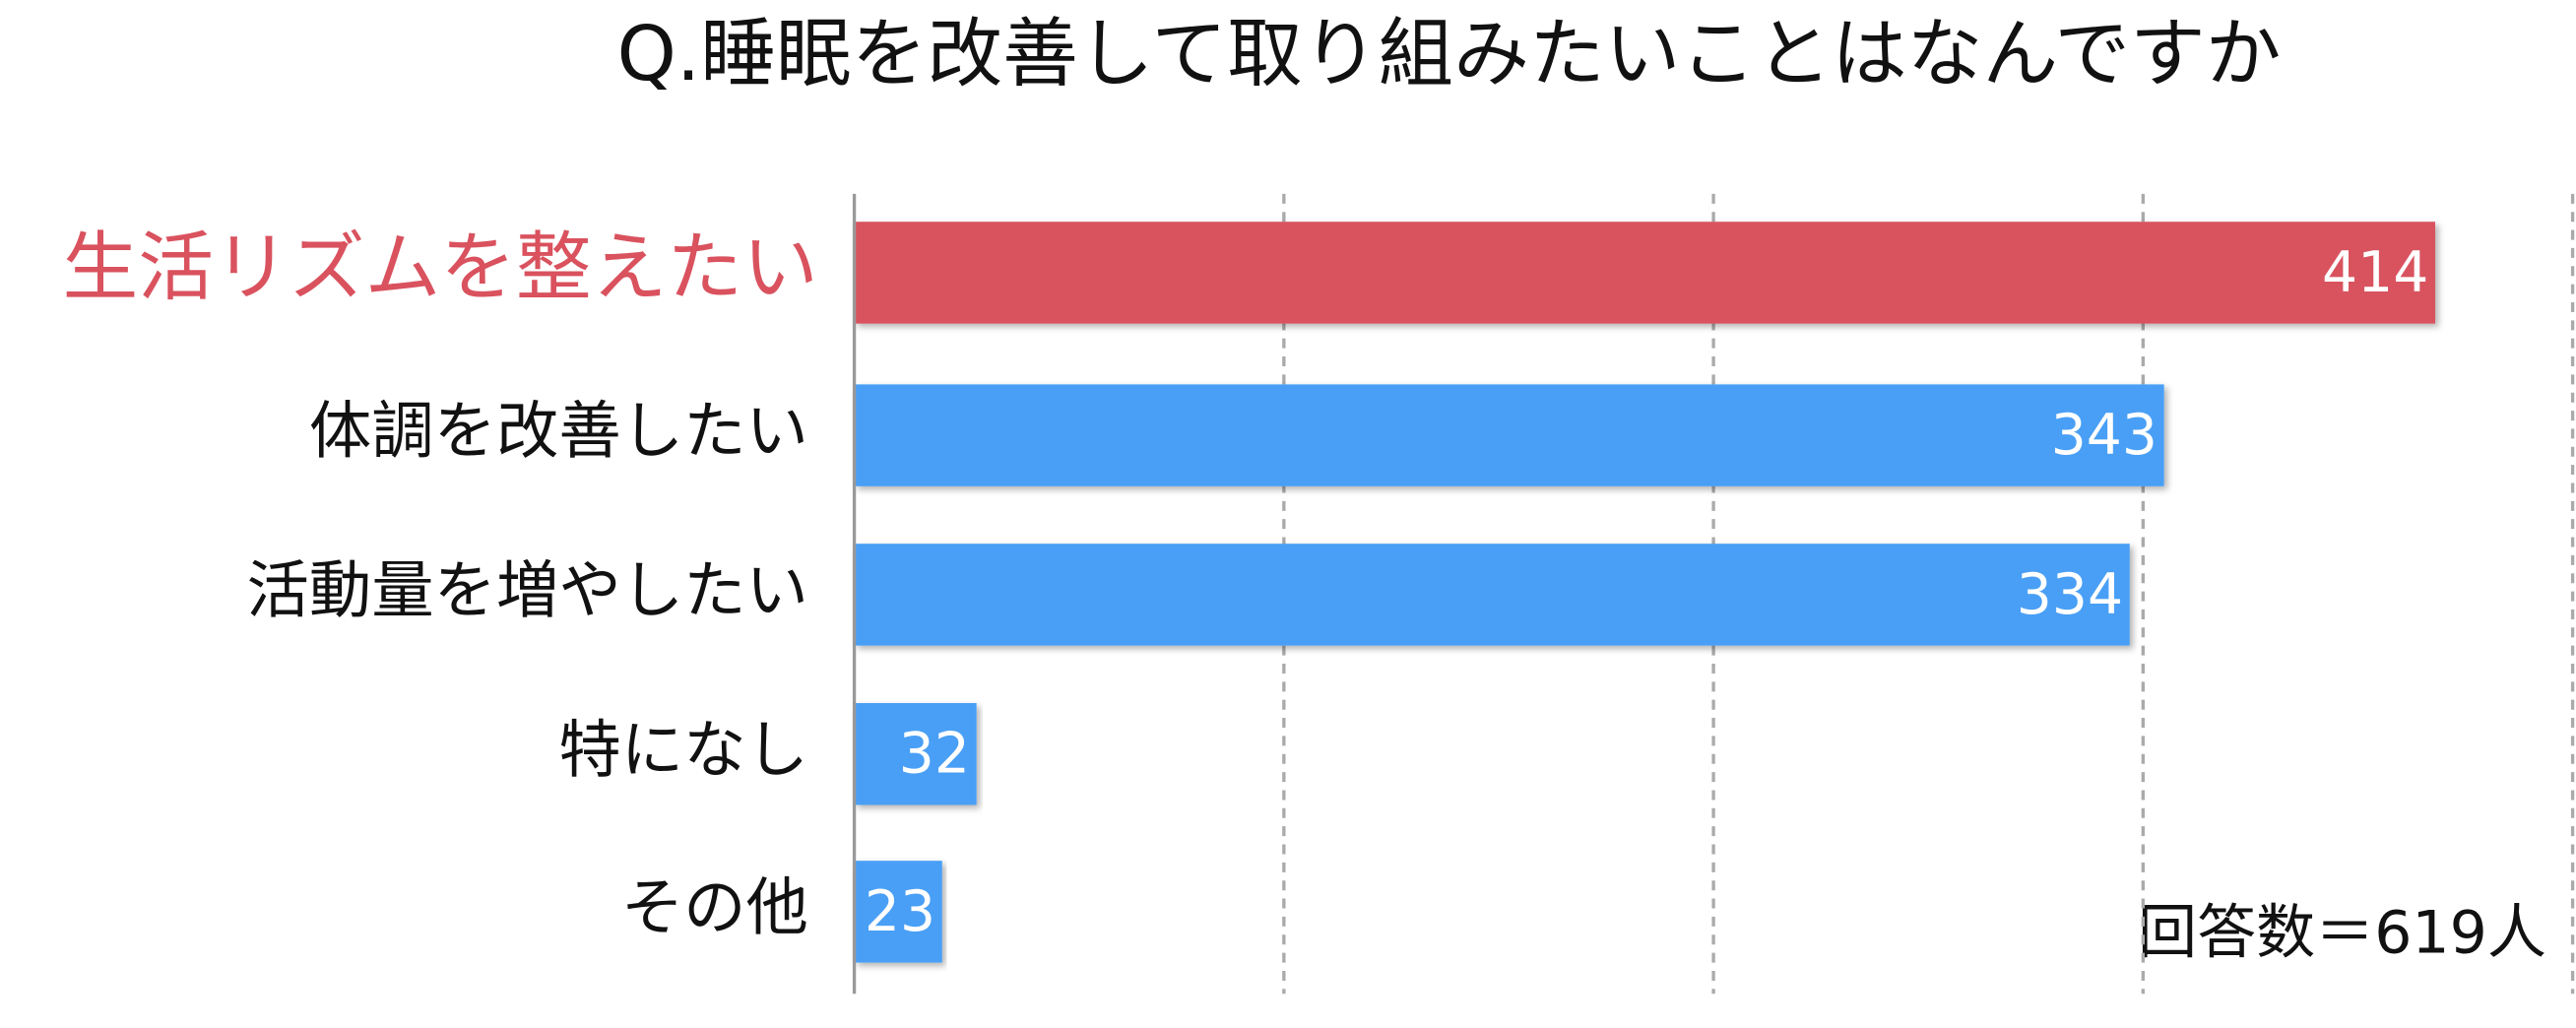 The height and width of the screenshot is (1028, 2576). What do you see at coordinates (1448, 54) in the screenshot?
I see `chart-title: Q.睡眠を改善して取り組みたいことはなんですか` at bounding box center [1448, 54].